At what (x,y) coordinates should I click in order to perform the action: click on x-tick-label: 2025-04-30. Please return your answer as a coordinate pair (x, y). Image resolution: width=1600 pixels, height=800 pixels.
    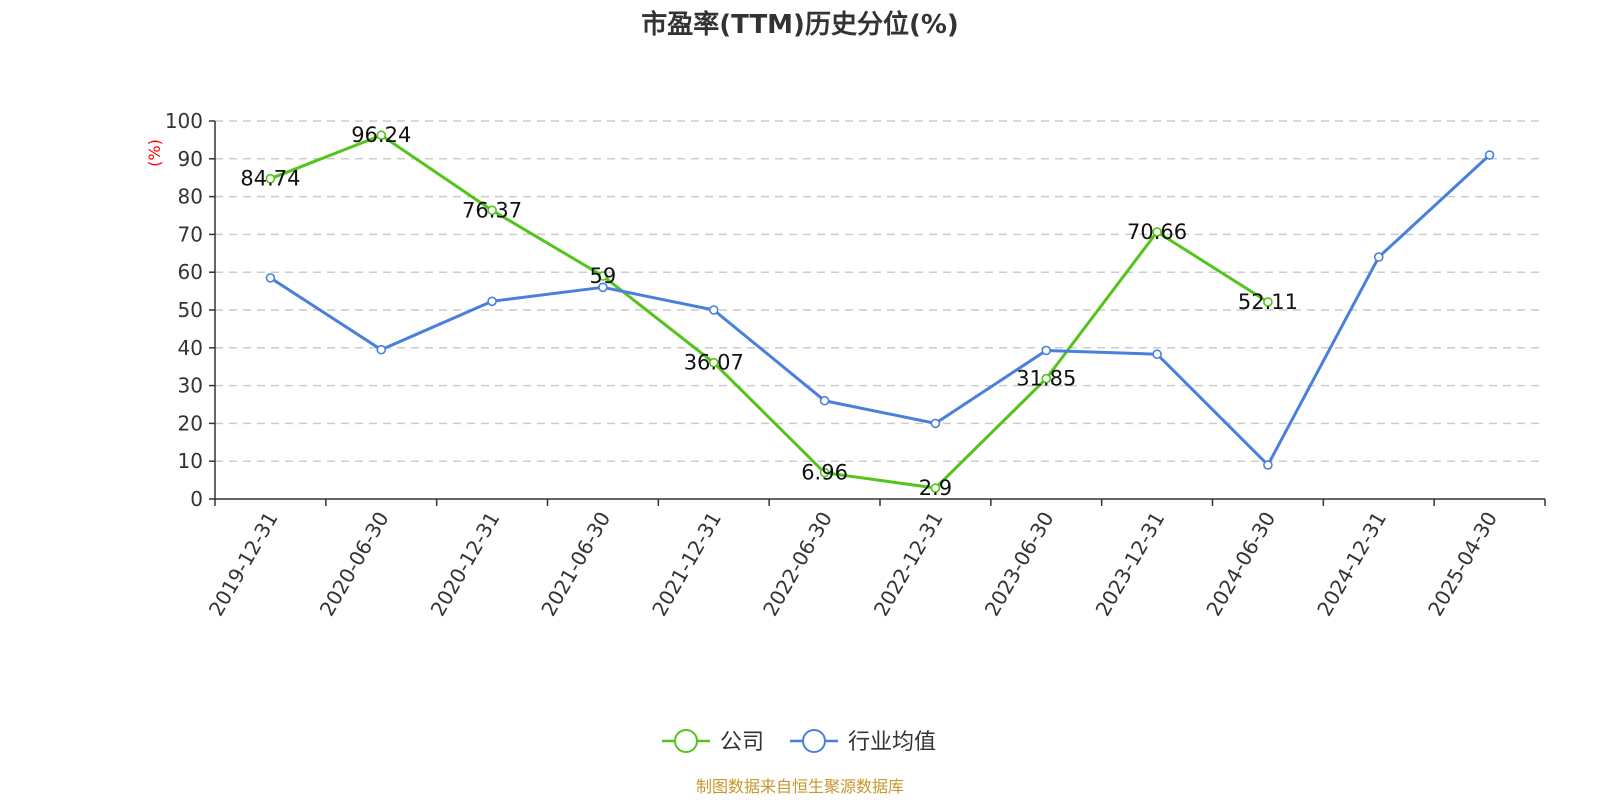
    Looking at the image, I should click on (1462, 564).